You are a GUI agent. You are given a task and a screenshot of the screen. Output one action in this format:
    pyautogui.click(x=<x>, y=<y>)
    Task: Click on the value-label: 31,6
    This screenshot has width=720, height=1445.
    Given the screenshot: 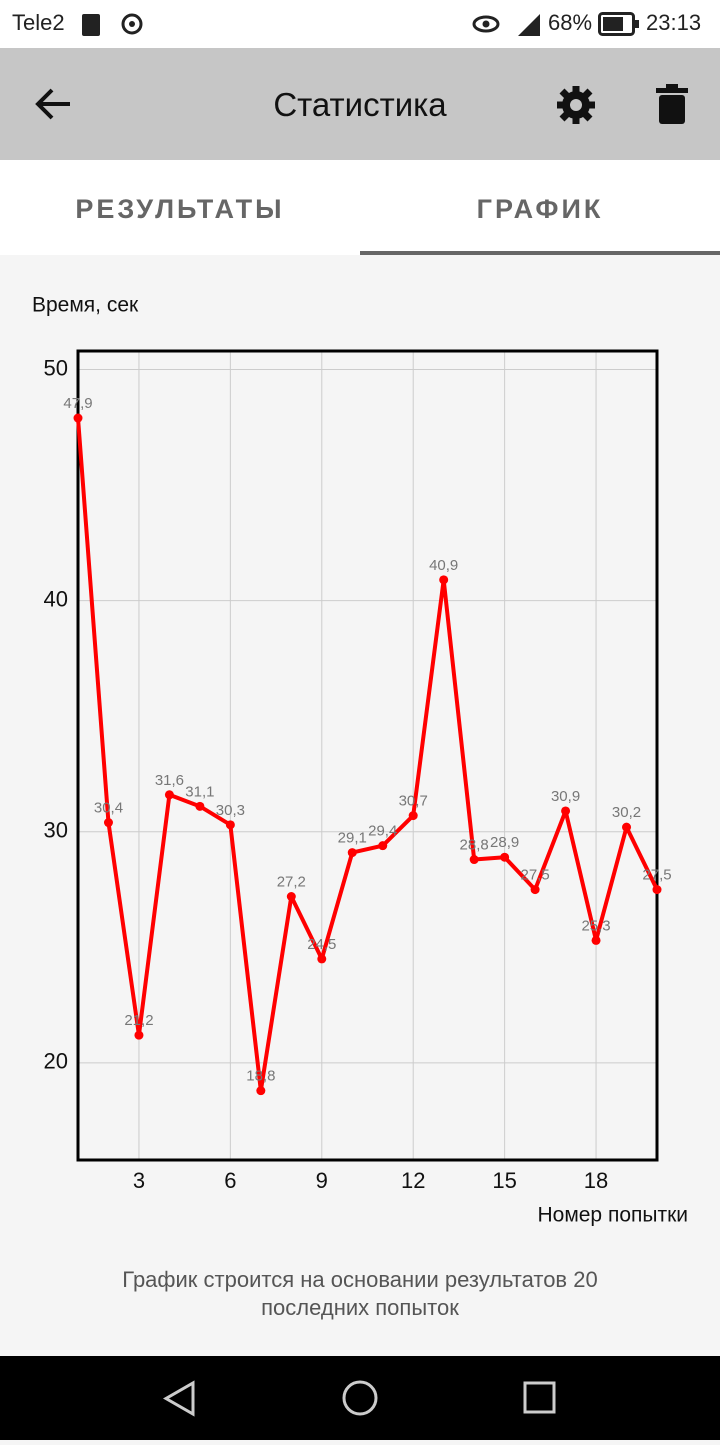 What is the action you would take?
    pyautogui.click(x=169, y=780)
    